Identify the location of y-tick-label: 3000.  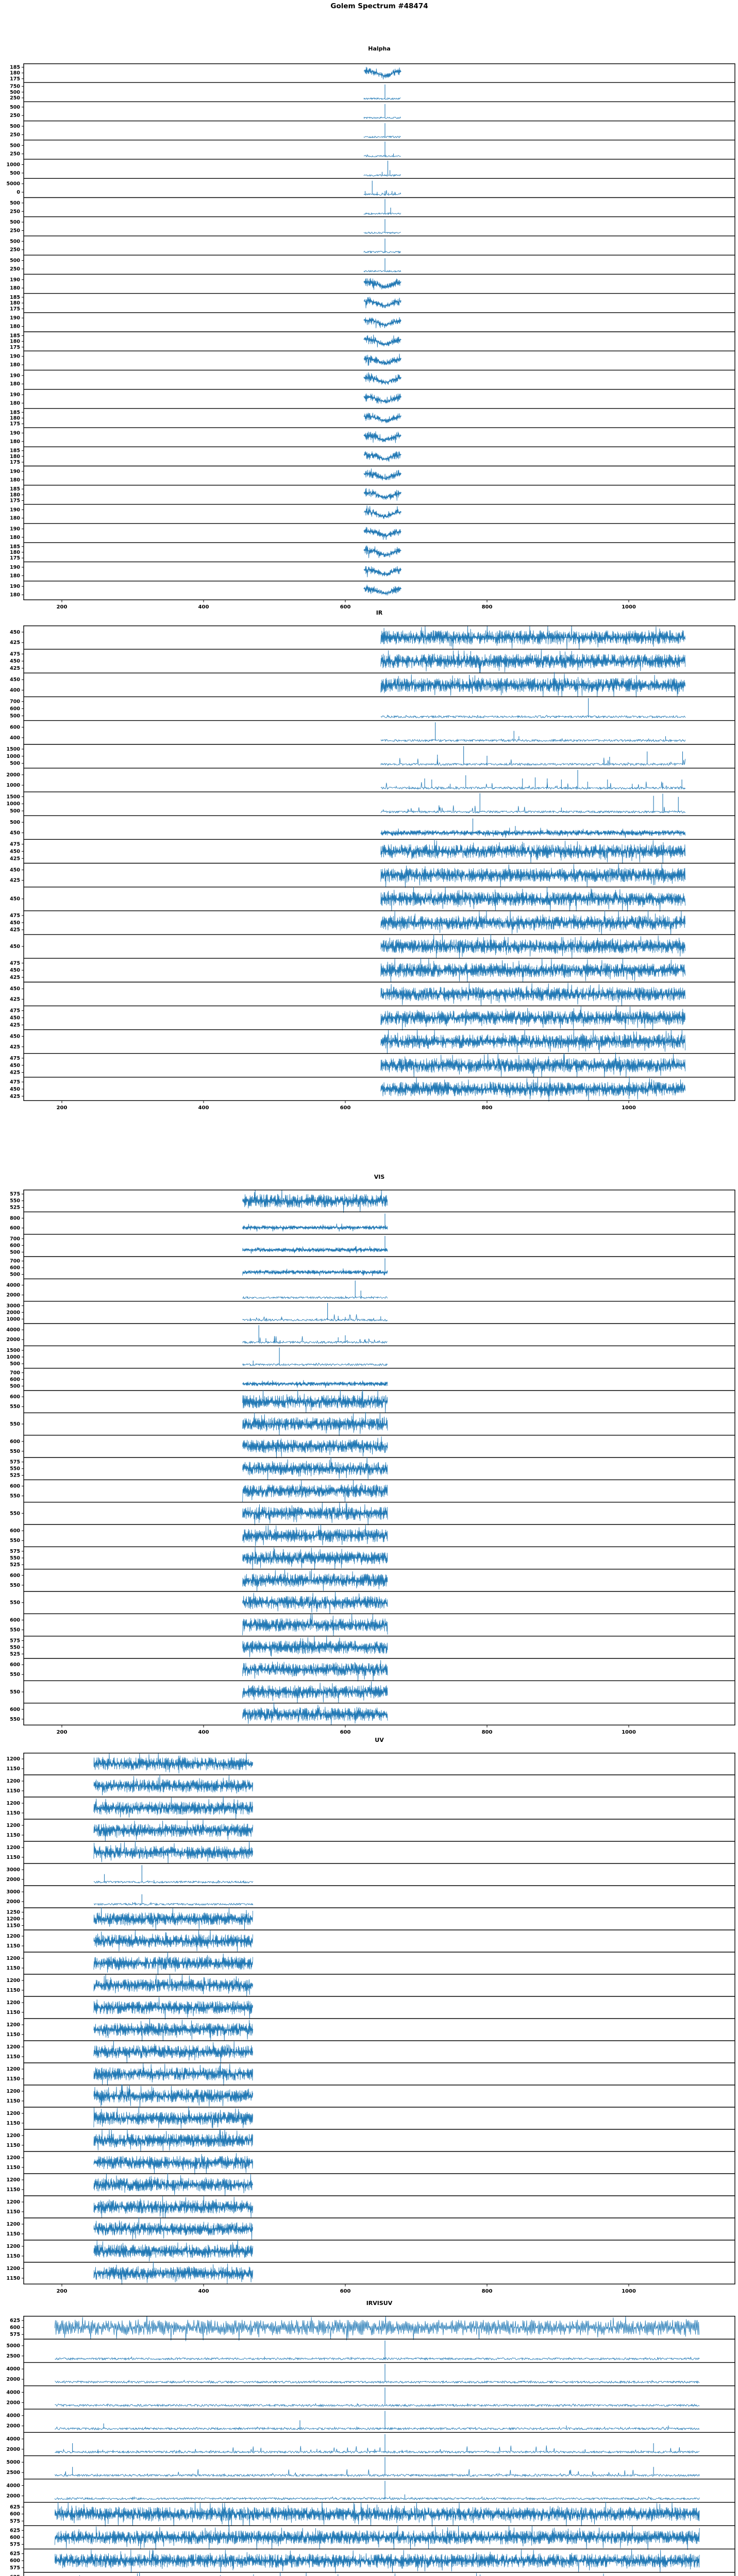
(14, 1306).